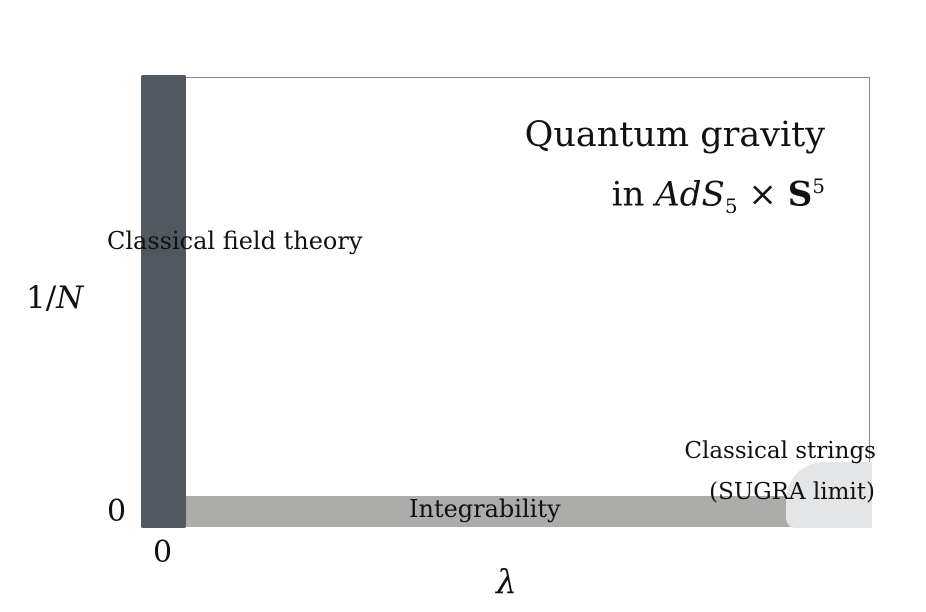  Describe the element at coordinates (70, 298) in the screenshot. I see `y-axis-label-symbol: N` at that location.